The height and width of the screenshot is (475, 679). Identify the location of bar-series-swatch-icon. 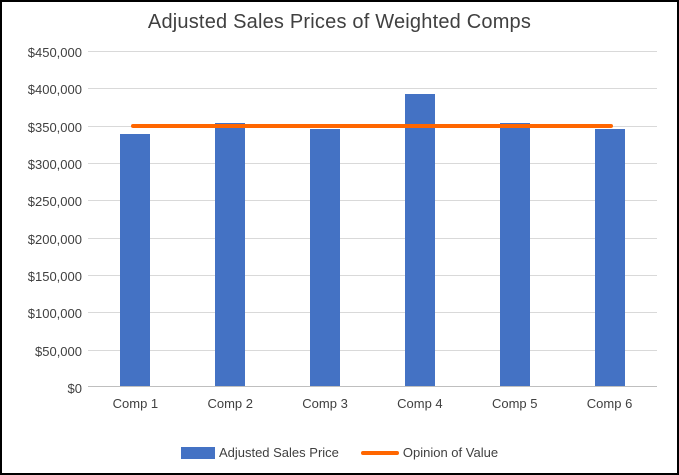
(197, 452).